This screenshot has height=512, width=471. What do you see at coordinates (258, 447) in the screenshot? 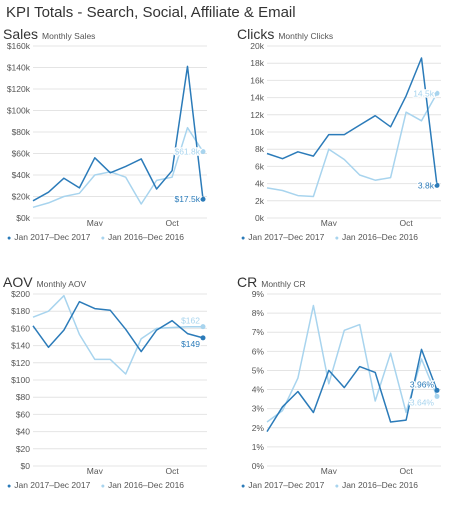
I see `y-tick-label: 1%` at bounding box center [258, 447].